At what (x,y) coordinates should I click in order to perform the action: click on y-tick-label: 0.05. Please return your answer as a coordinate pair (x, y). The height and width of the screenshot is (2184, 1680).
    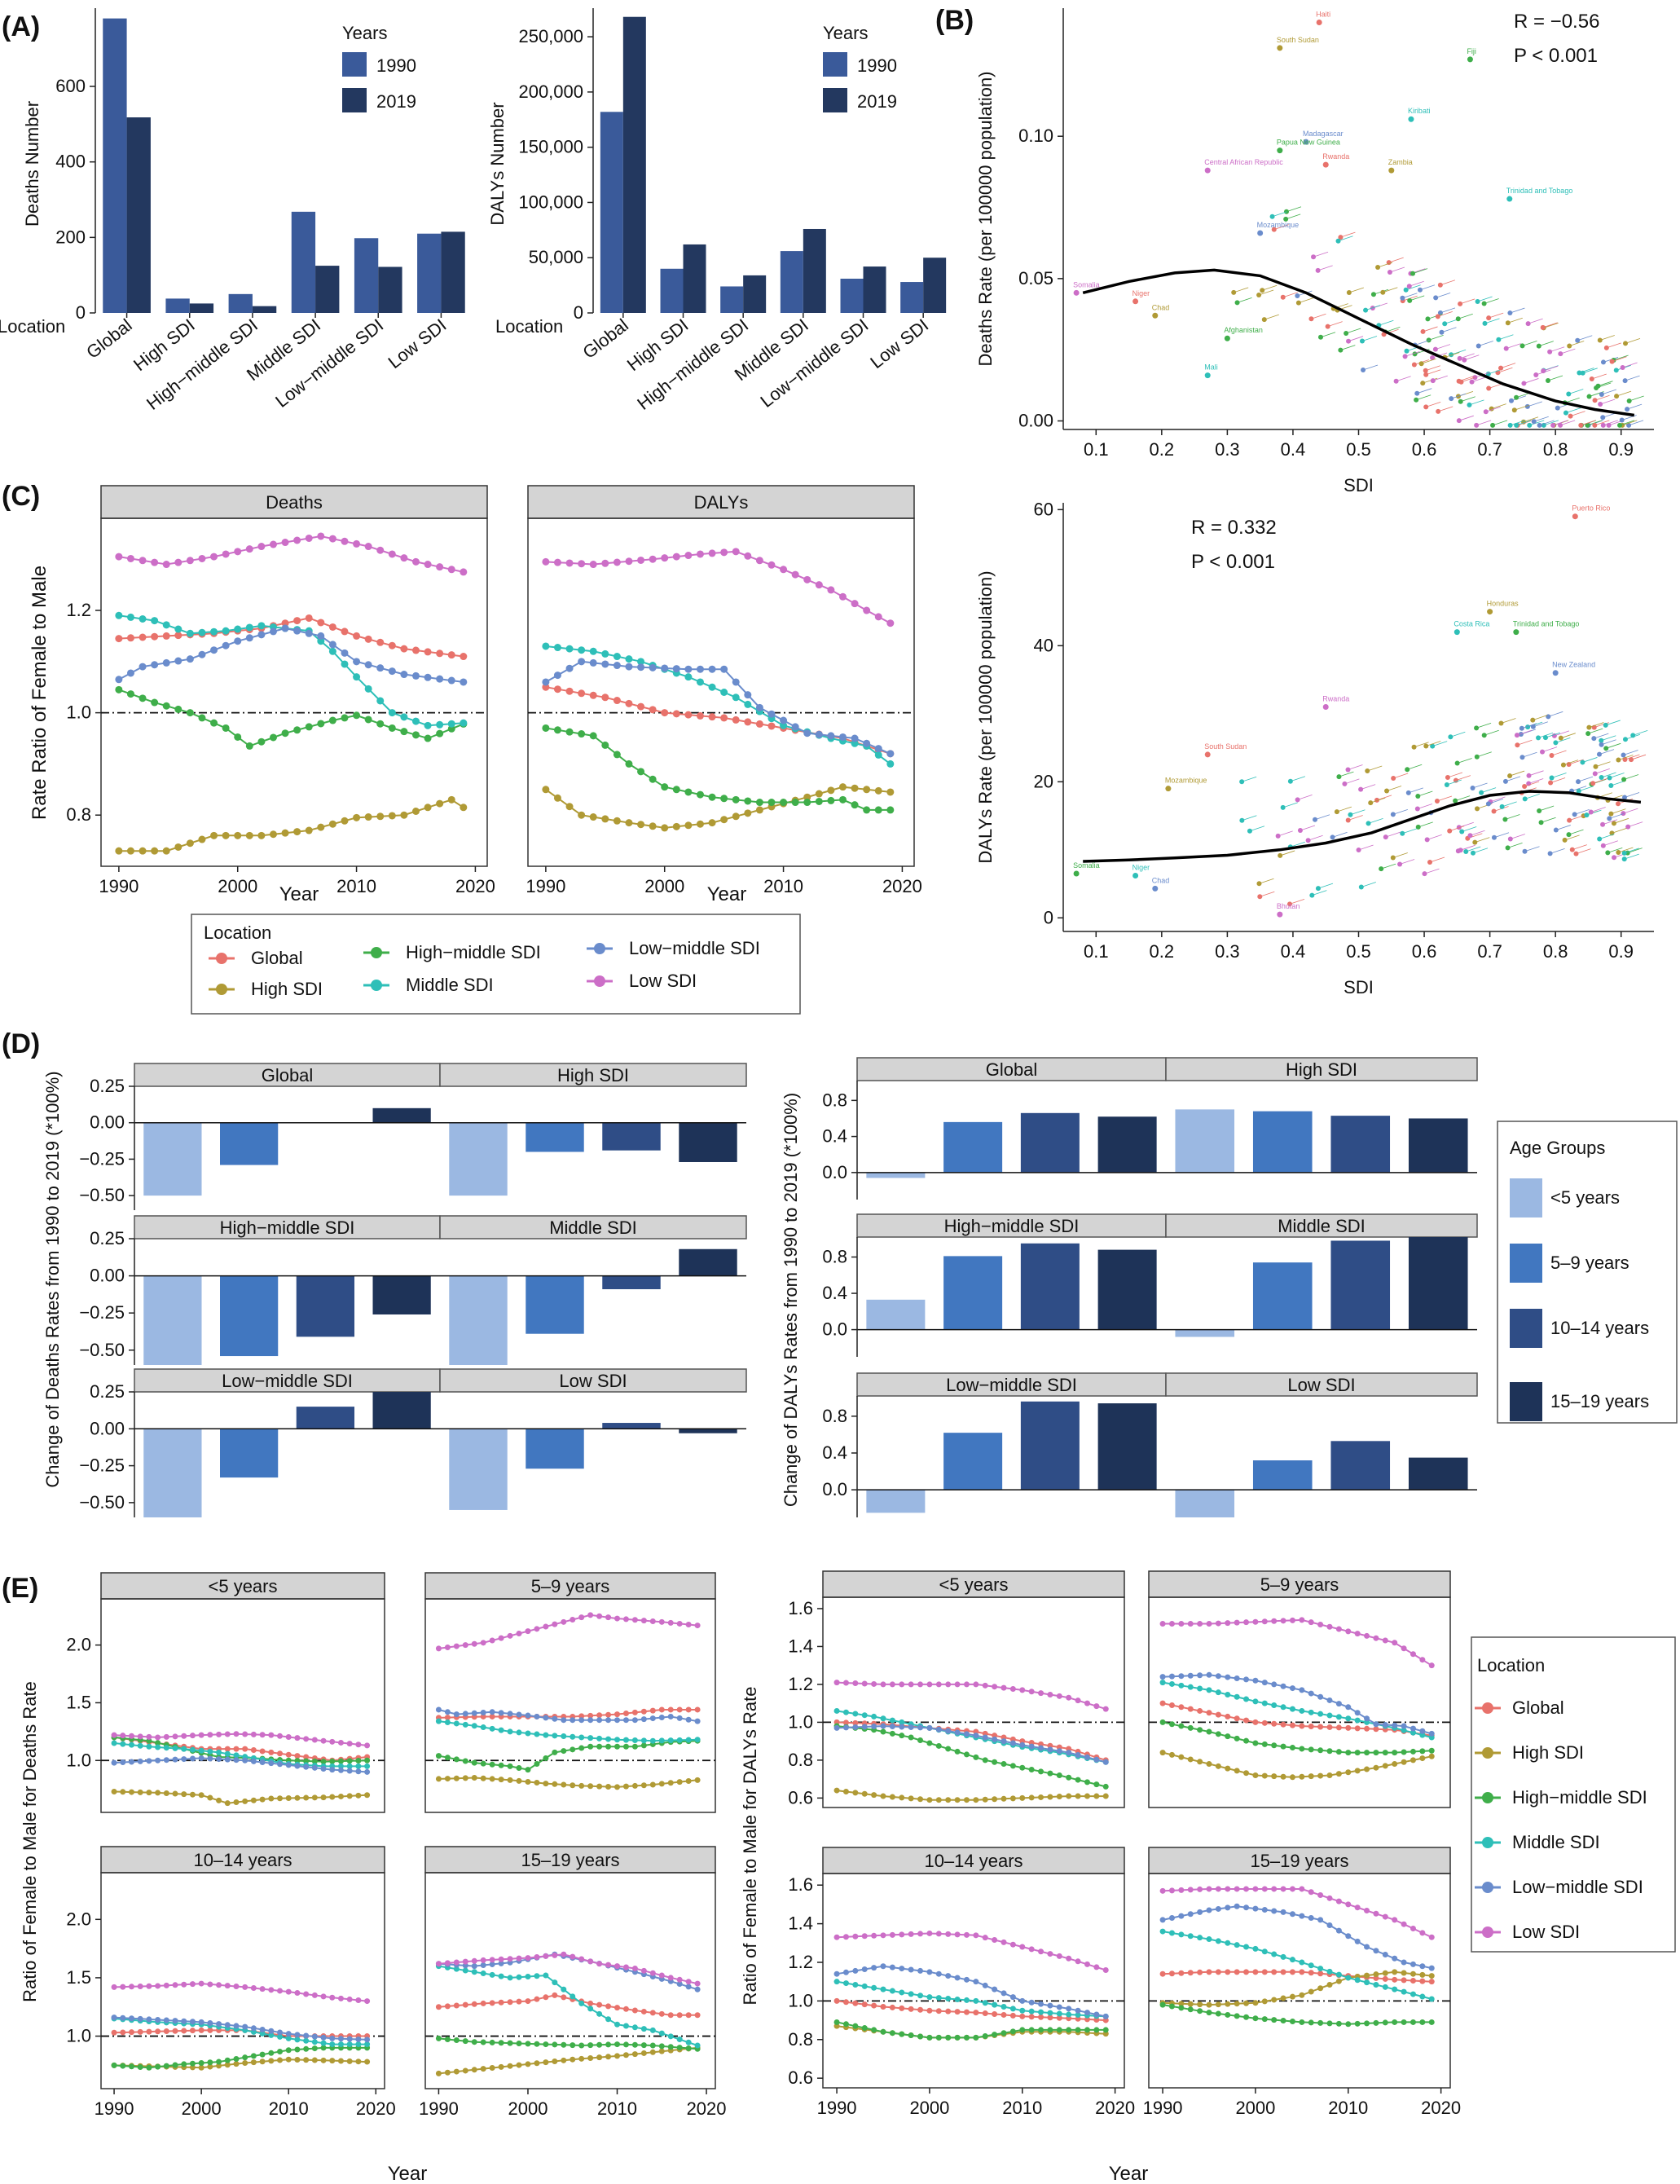
    Looking at the image, I should click on (1035, 278).